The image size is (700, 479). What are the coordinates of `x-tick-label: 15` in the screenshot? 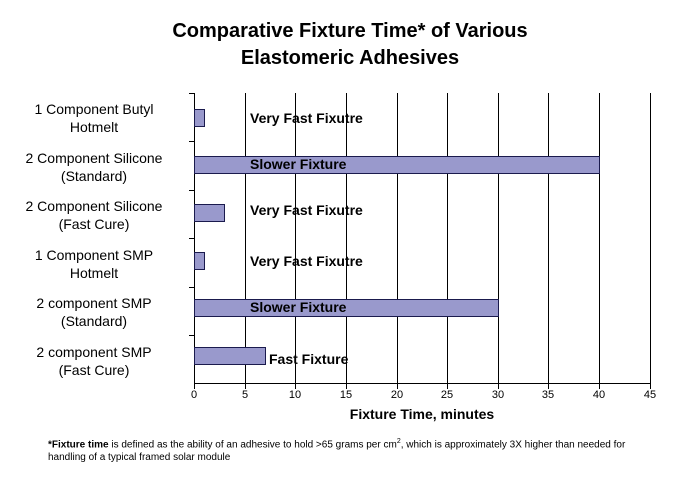 It's located at (346, 395).